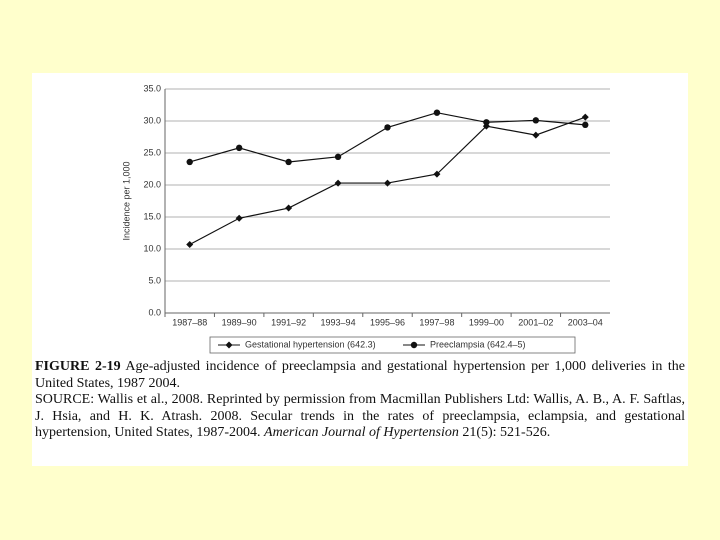  What do you see at coordinates (152, 184) in the screenshot?
I see `y-tick-label: 20.0` at bounding box center [152, 184].